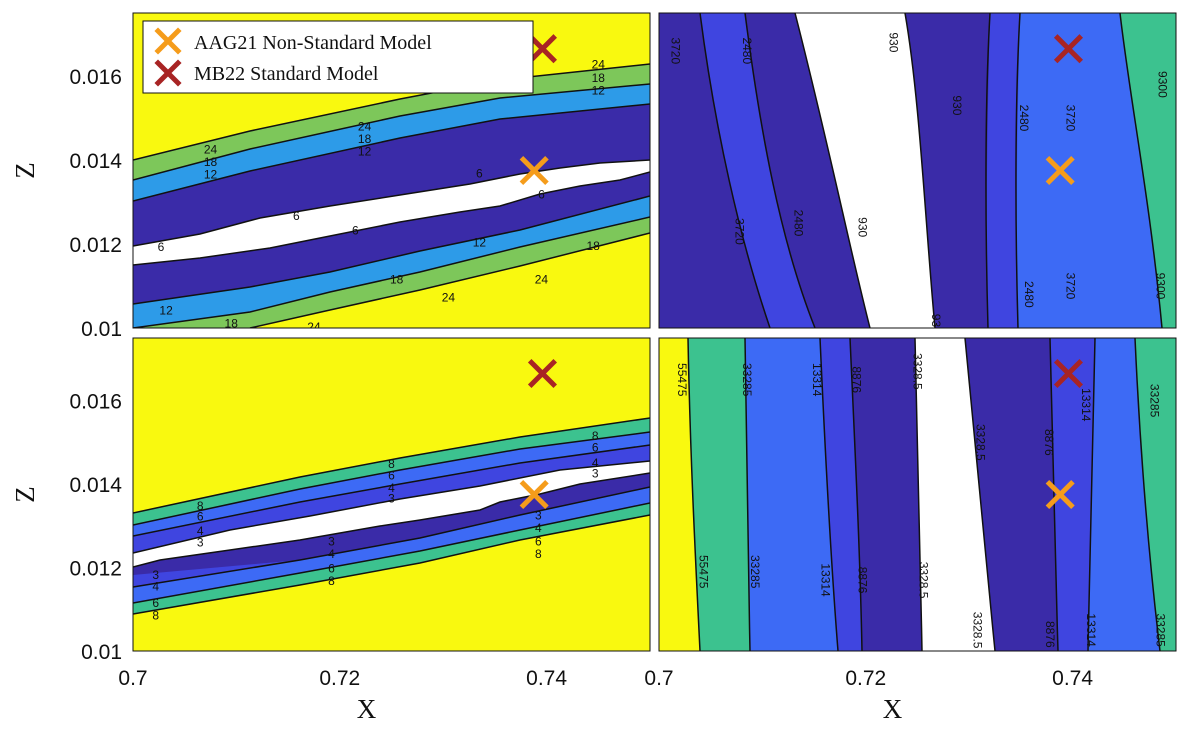 The height and width of the screenshot is (730, 1200). I want to click on region-white, so click(865, 170).